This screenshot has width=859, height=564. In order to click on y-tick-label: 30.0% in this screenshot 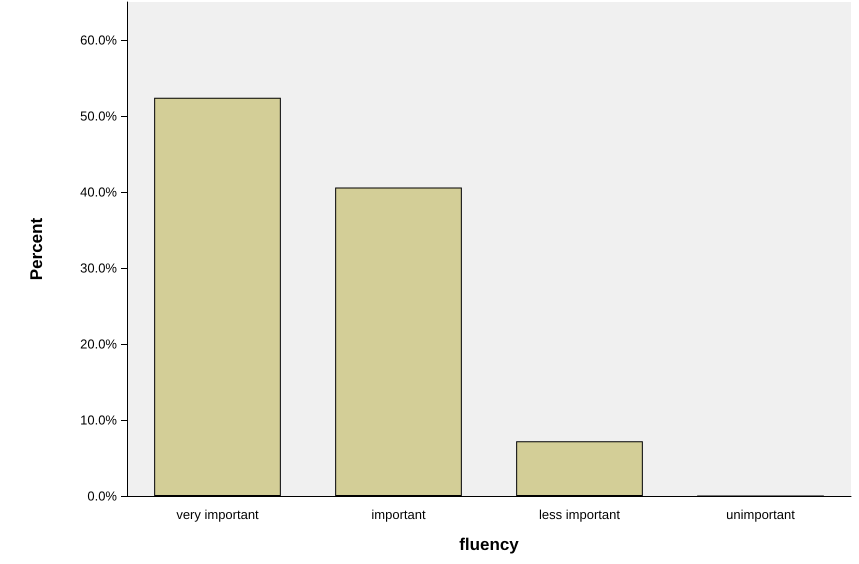, I will do `click(99, 268)`.